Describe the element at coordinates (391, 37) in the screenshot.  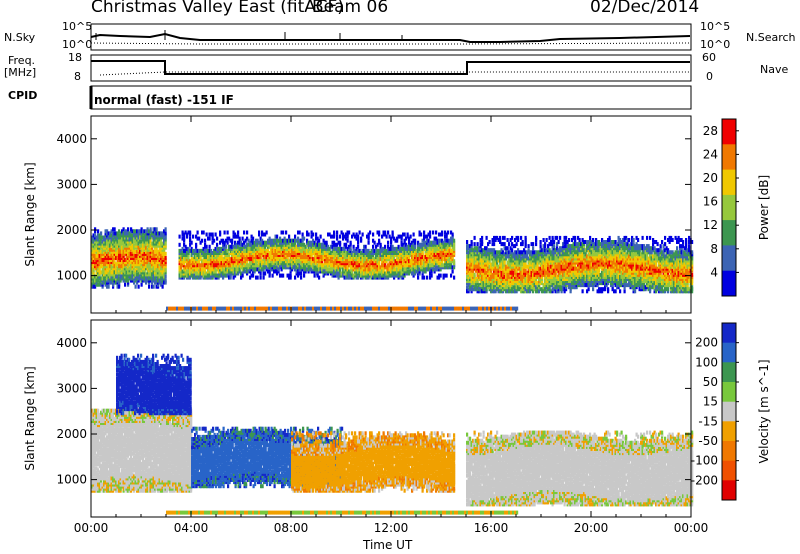
I see `noise-panel` at that location.